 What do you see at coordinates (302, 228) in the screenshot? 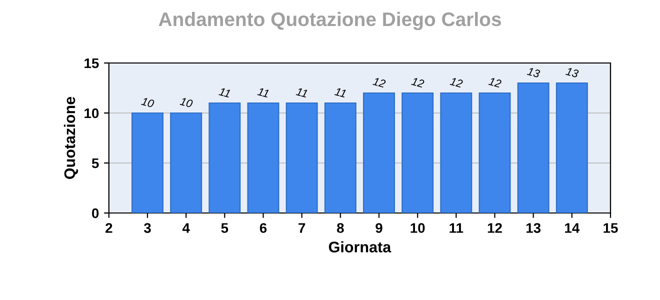
I see `x-tick-label: 7` at bounding box center [302, 228].